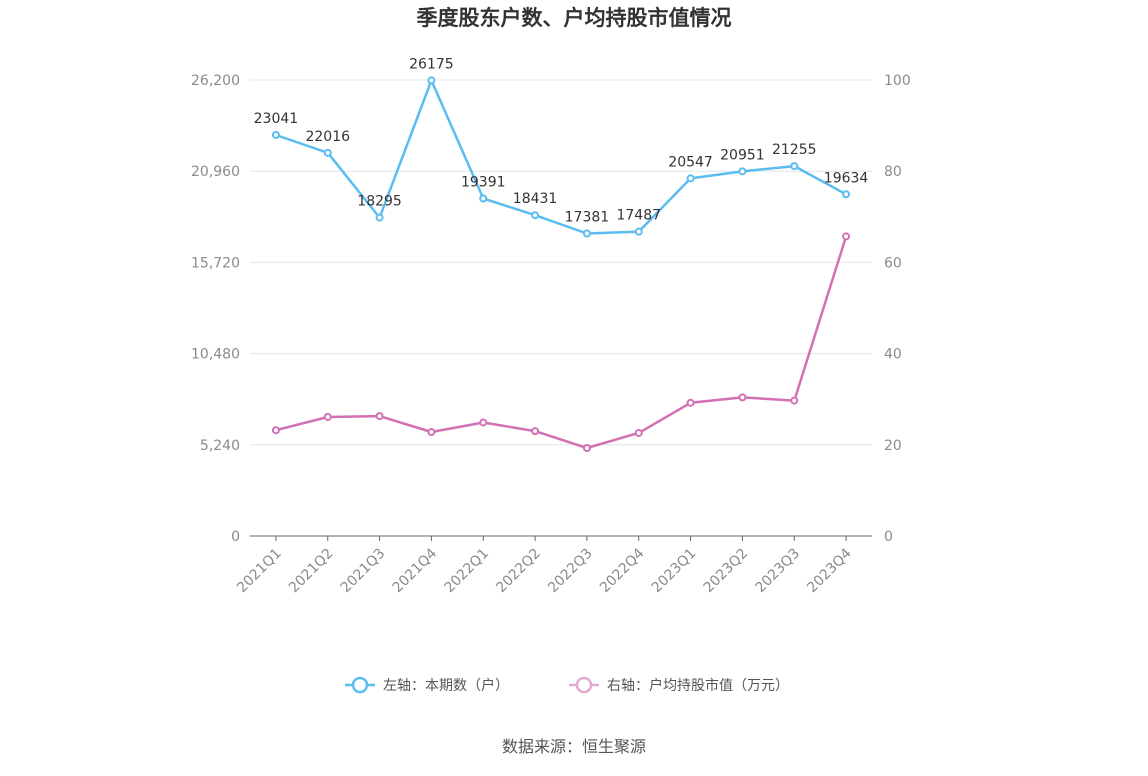 Image resolution: width=1148 pixels, height=776 pixels. I want to click on data-label: 19391, so click(483, 183).